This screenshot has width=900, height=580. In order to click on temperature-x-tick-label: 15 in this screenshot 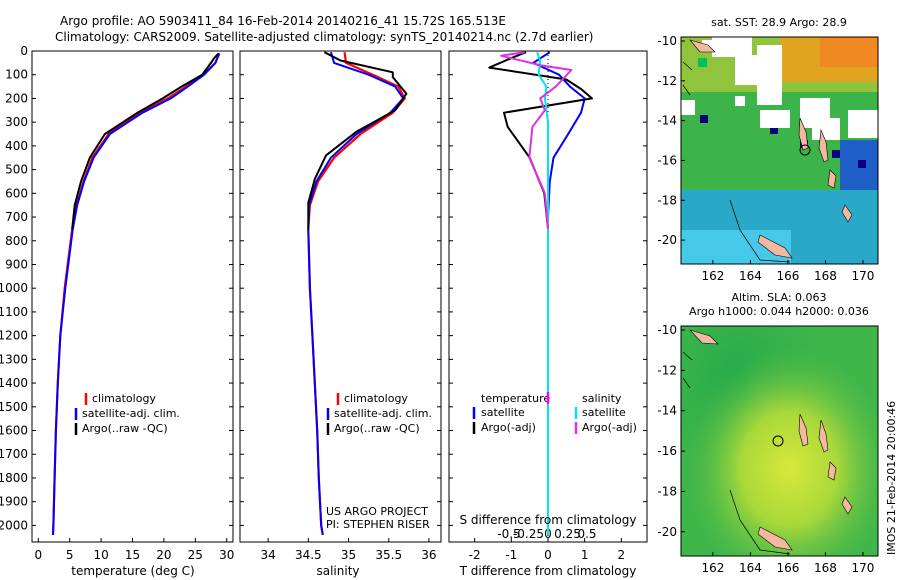, I will do `click(132, 555)`.